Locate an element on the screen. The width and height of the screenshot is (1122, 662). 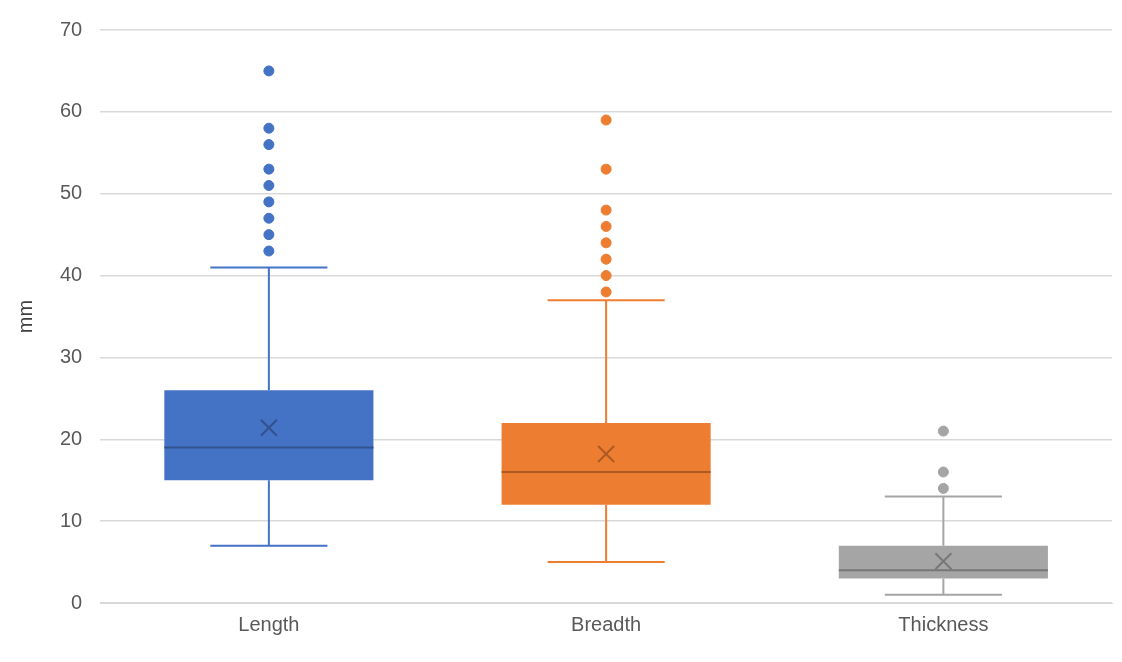
y-axis-title: mm is located at coordinates (24, 316).